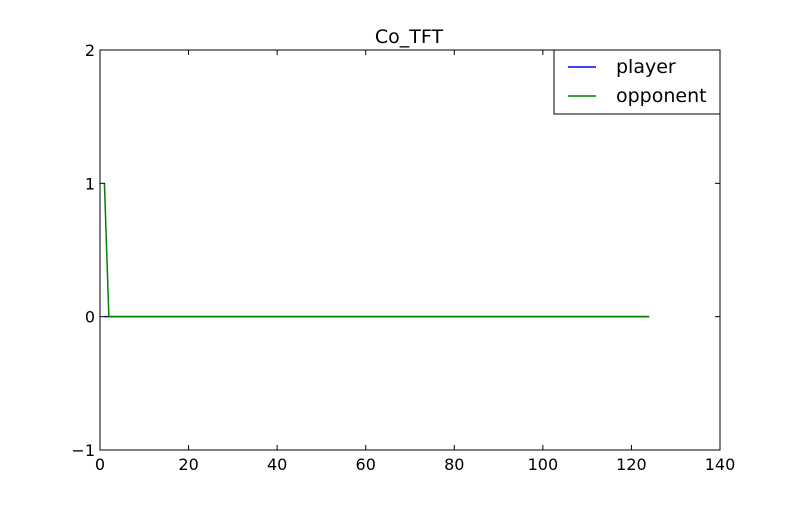 The width and height of the screenshot is (800, 505). I want to click on x-tick-label: 100, so click(543, 464).